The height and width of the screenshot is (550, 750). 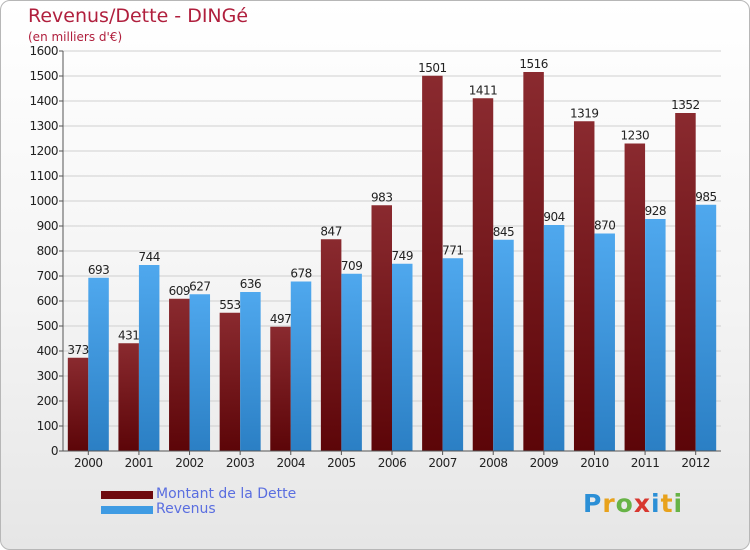 I want to click on logo-letter: r, so click(x=609, y=503).